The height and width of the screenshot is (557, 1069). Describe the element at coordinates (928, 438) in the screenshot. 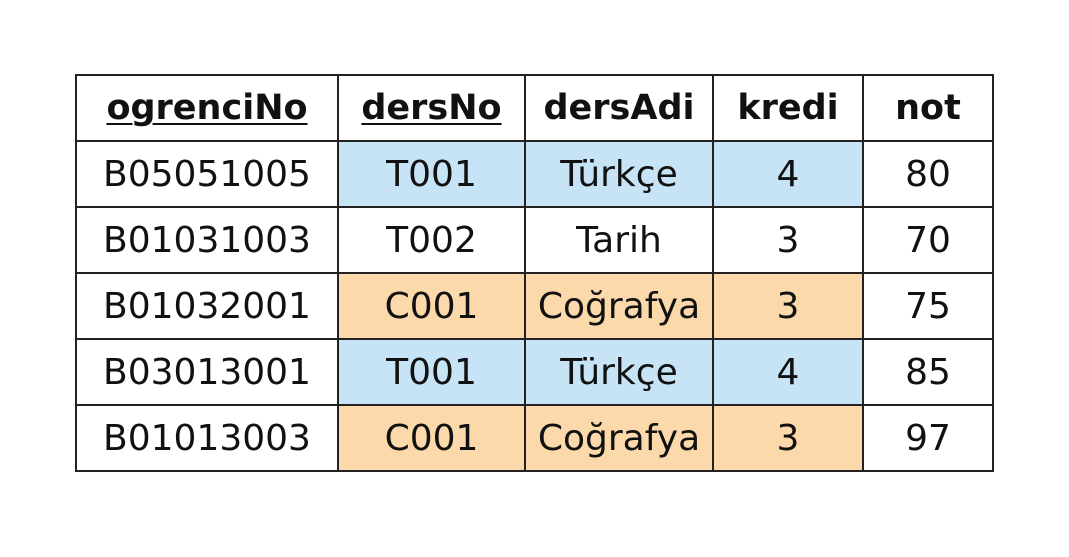

I see `cell-not: 97` at that location.